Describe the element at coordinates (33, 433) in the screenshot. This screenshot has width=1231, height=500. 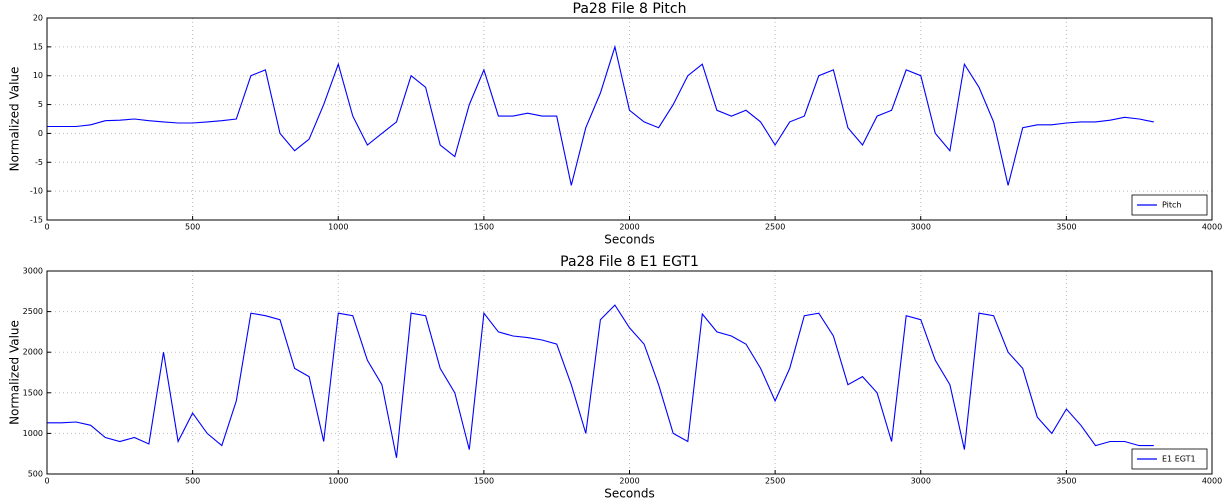
I see `y-tick-label: 1000` at that location.